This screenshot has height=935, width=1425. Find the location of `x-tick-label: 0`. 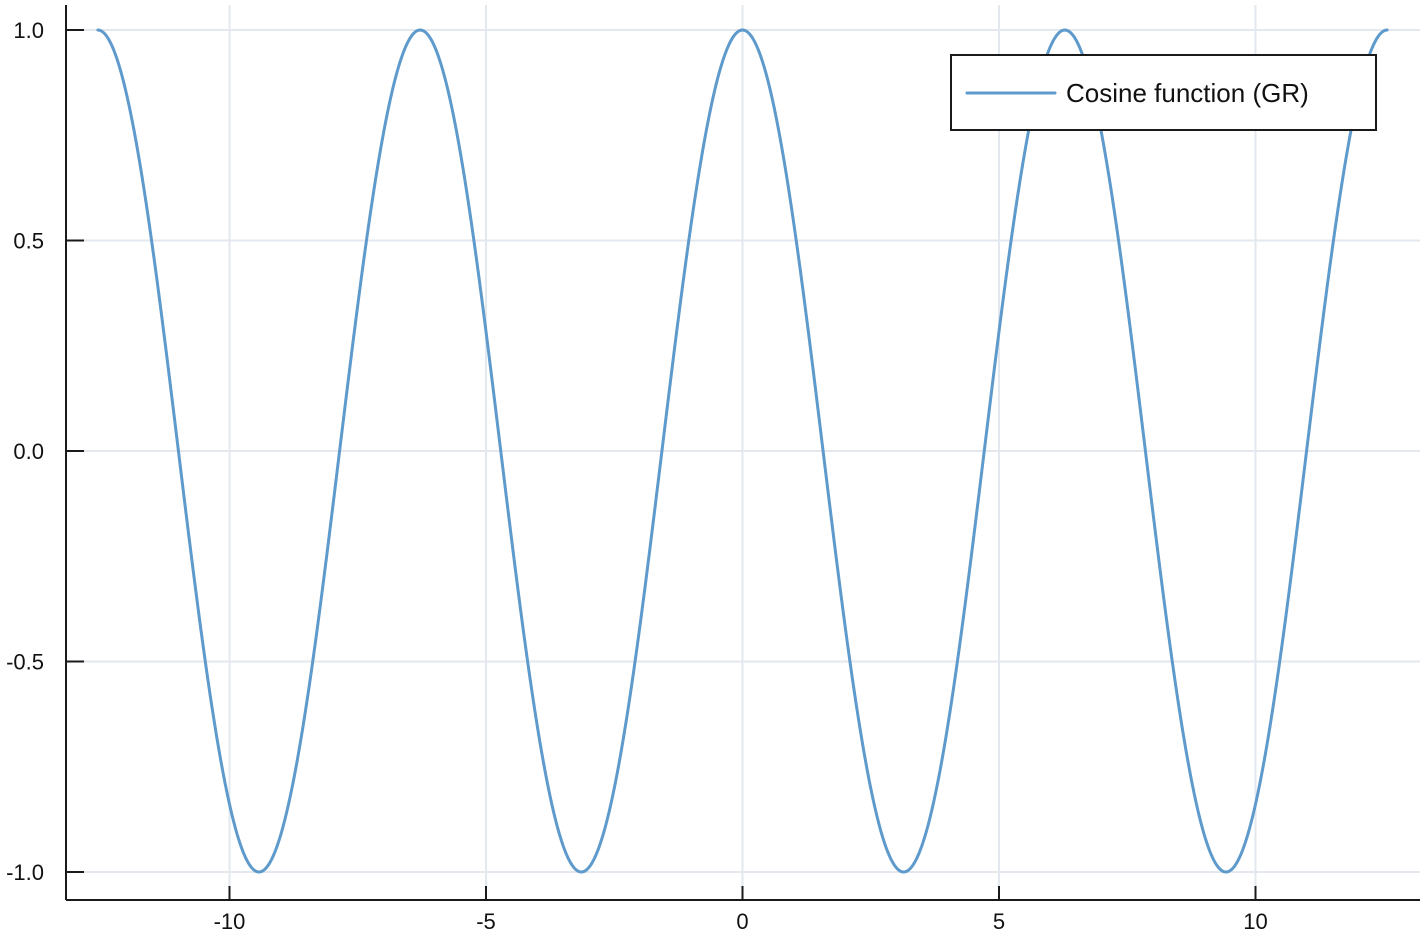

x-tick-label: 0 is located at coordinates (742, 921).